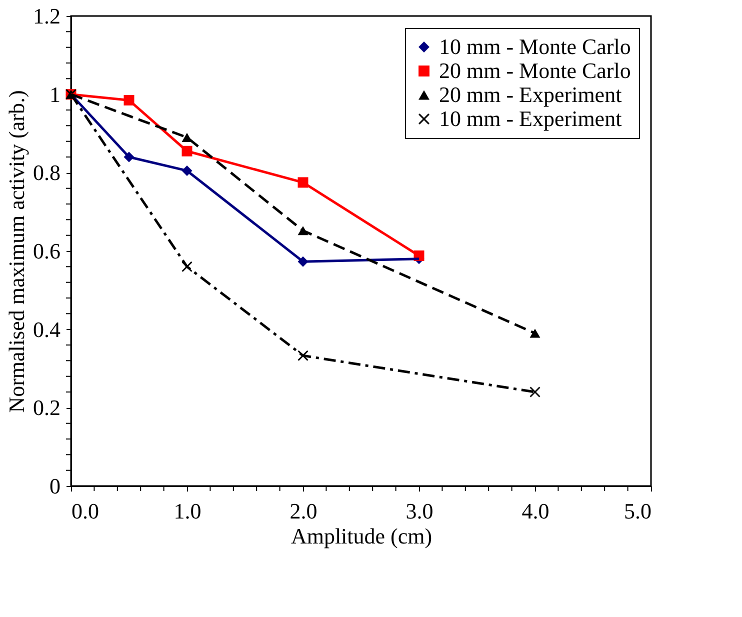 The image size is (742, 617). What do you see at coordinates (46, 407) in the screenshot?
I see `y-tick-label: 0.2` at bounding box center [46, 407].